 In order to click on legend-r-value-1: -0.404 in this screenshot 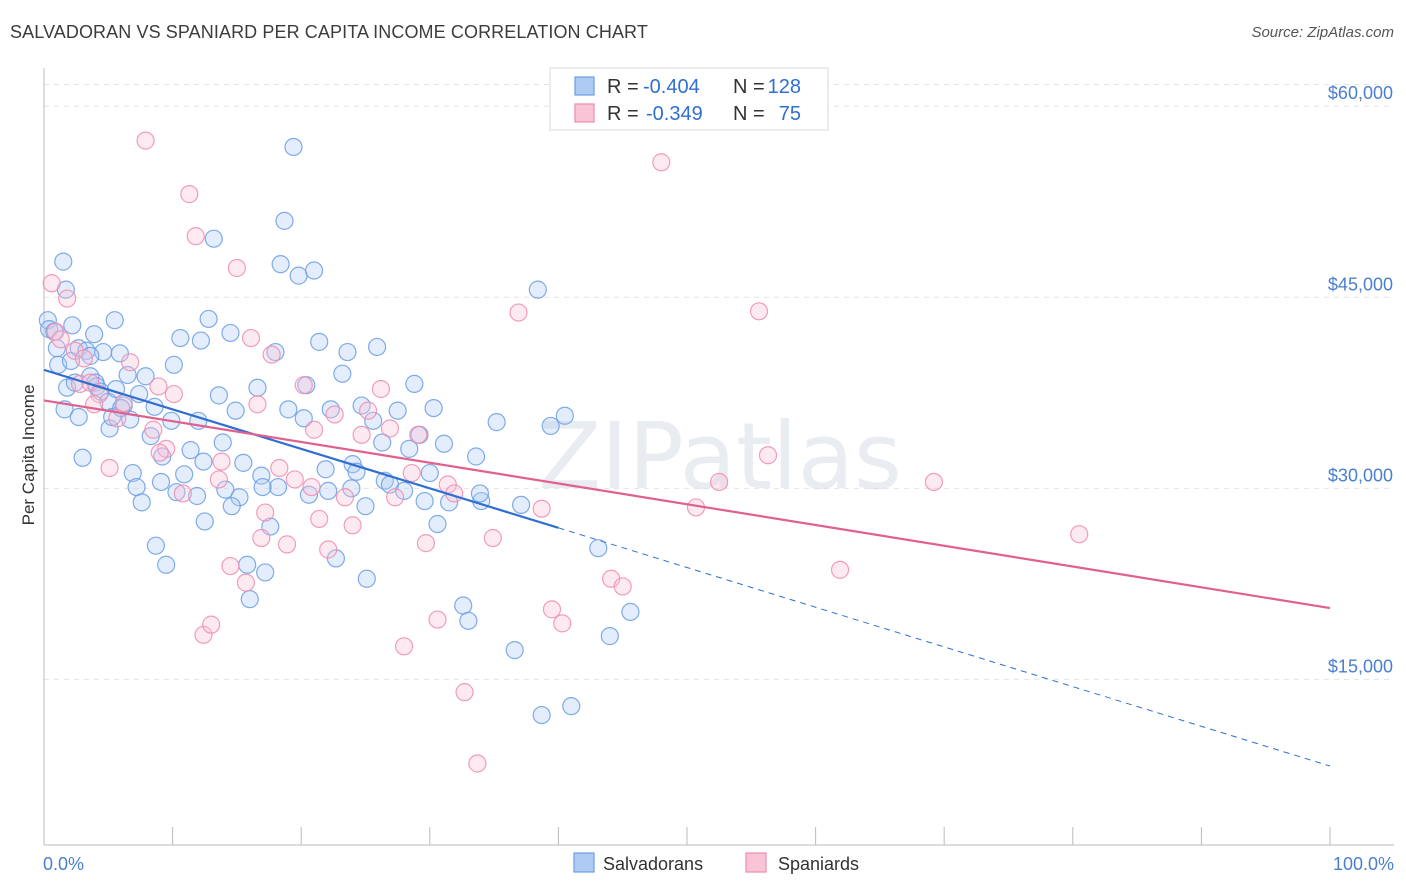, I will do `click(671, 87)`.